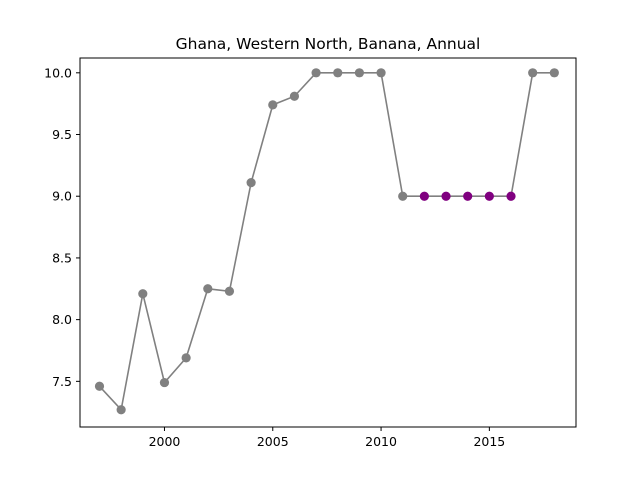  I want to click on data-point-2005, so click(273, 105).